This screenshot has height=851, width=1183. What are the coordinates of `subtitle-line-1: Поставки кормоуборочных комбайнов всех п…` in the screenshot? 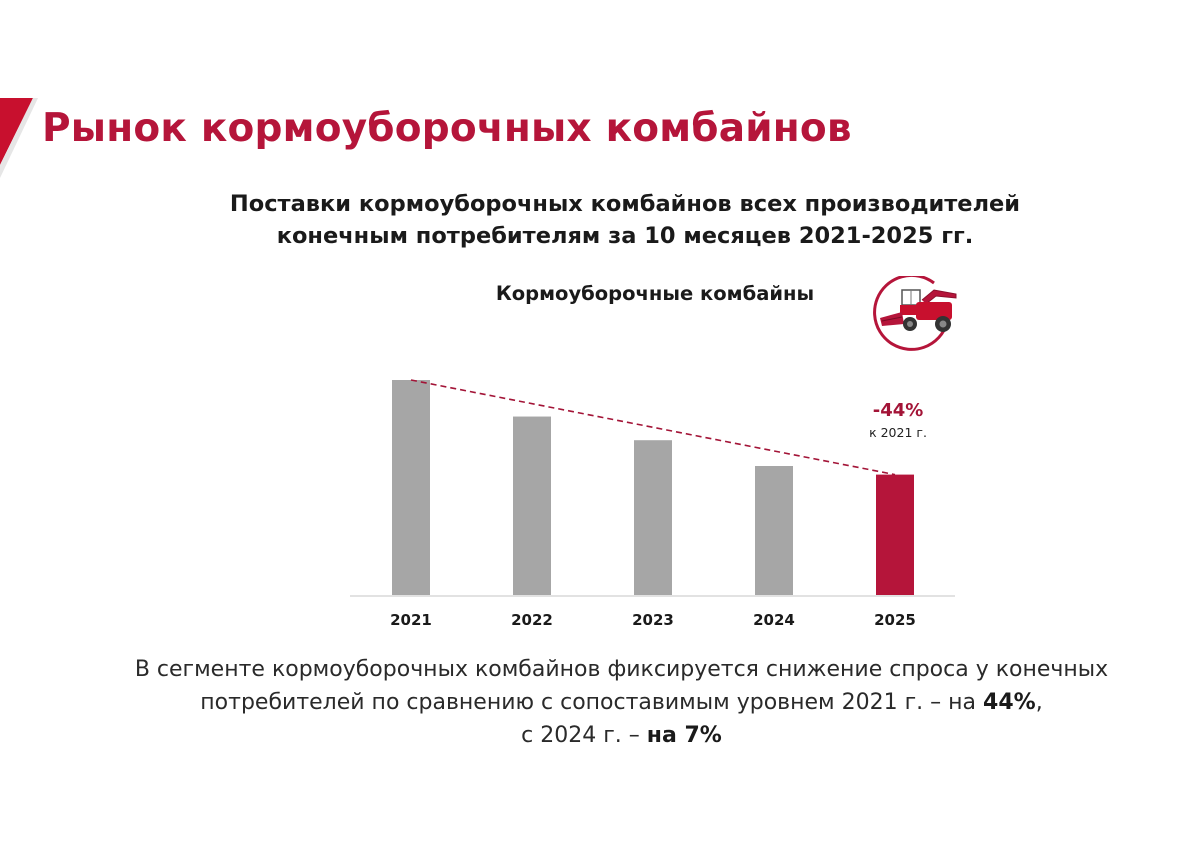 It's located at (625, 204).